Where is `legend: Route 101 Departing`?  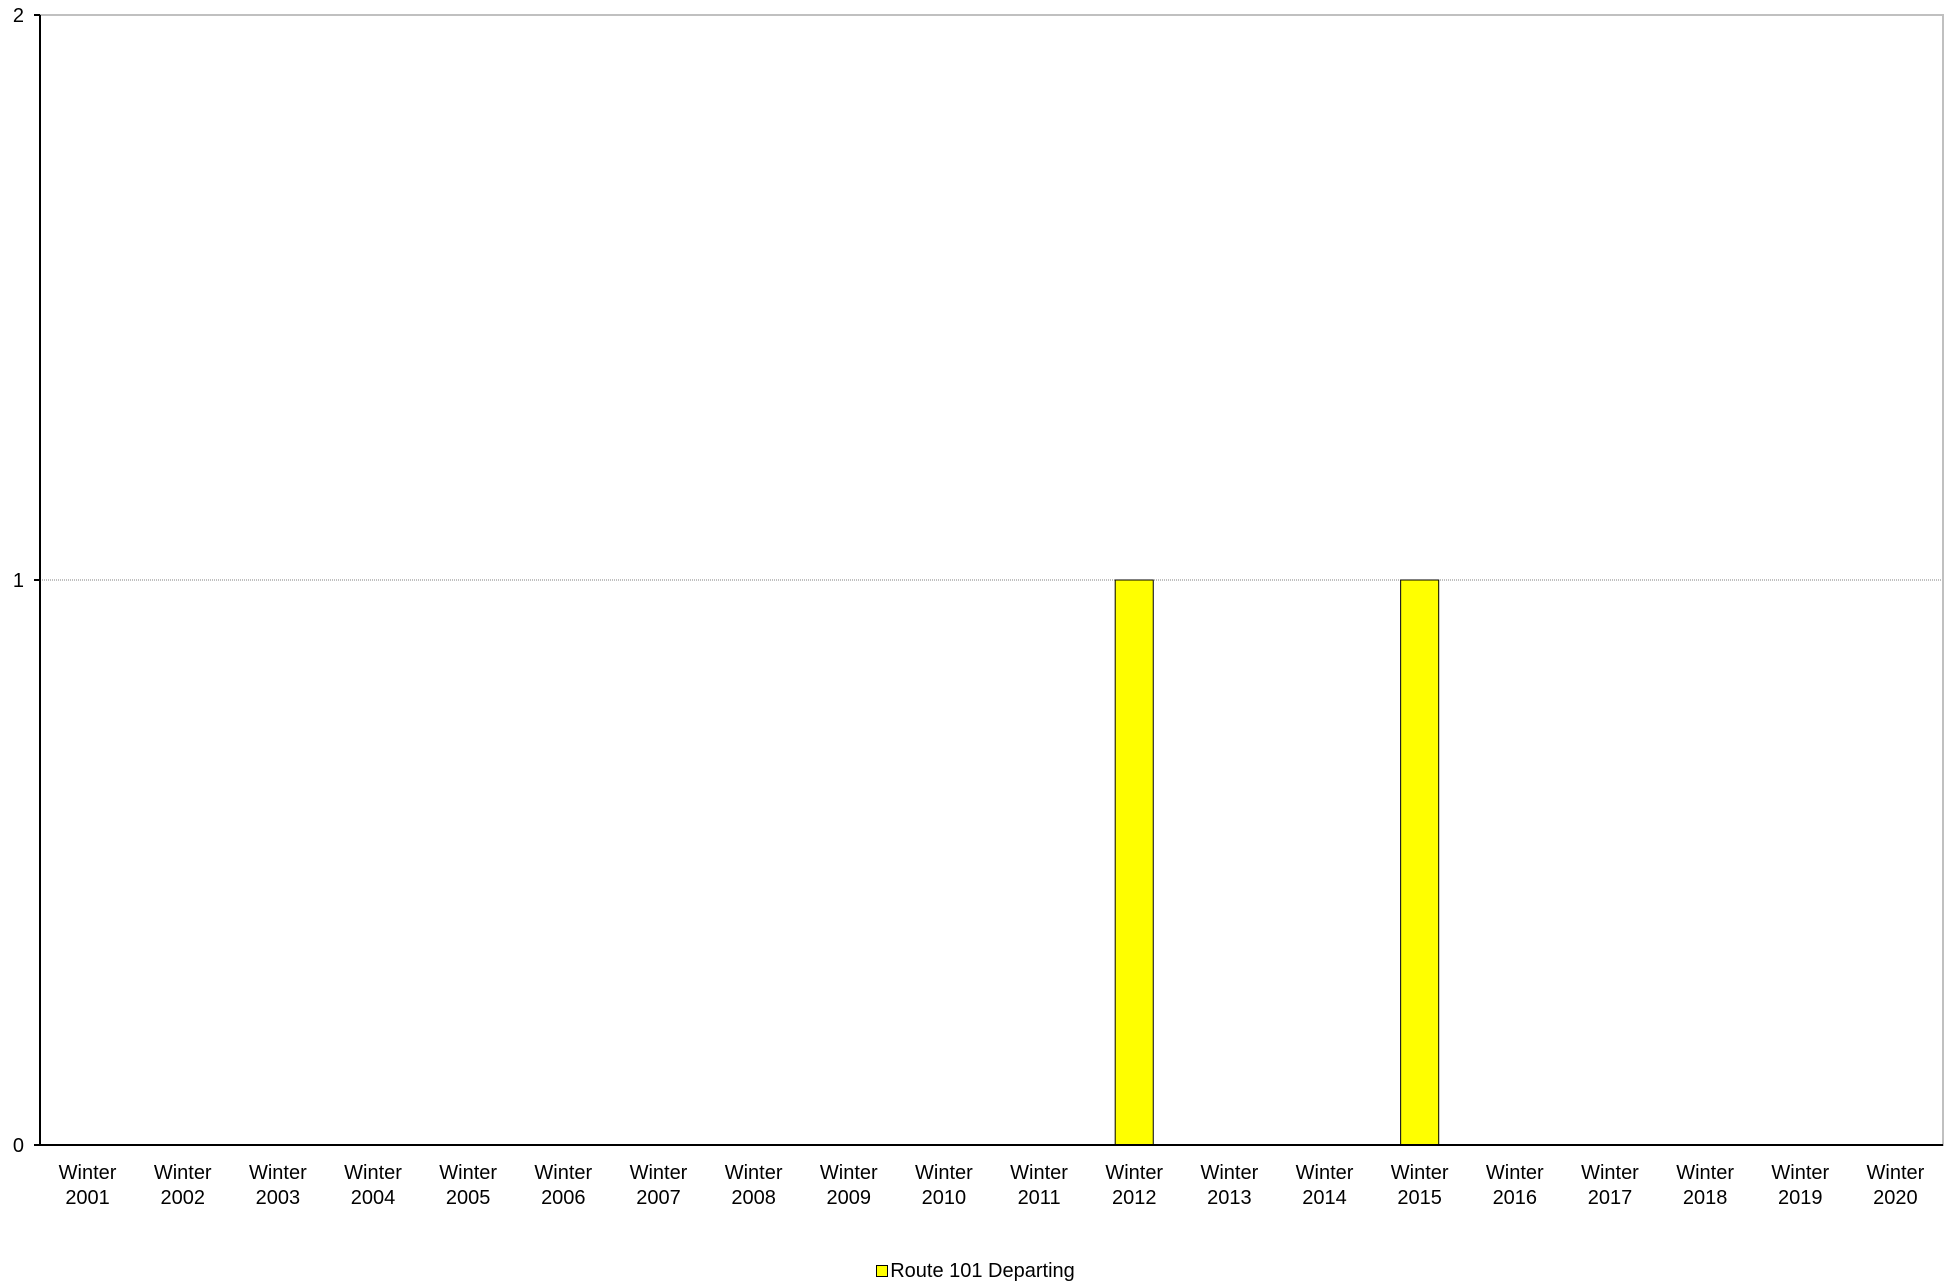 legend: Route 101 Departing is located at coordinates (975, 1271).